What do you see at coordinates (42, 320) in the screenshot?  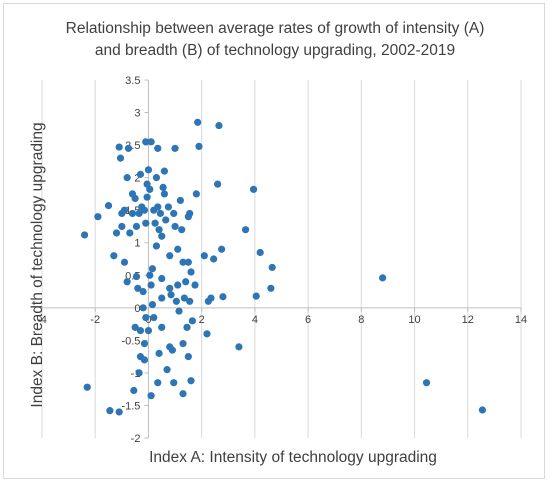 I see `x-tick-label: -4` at bounding box center [42, 320].